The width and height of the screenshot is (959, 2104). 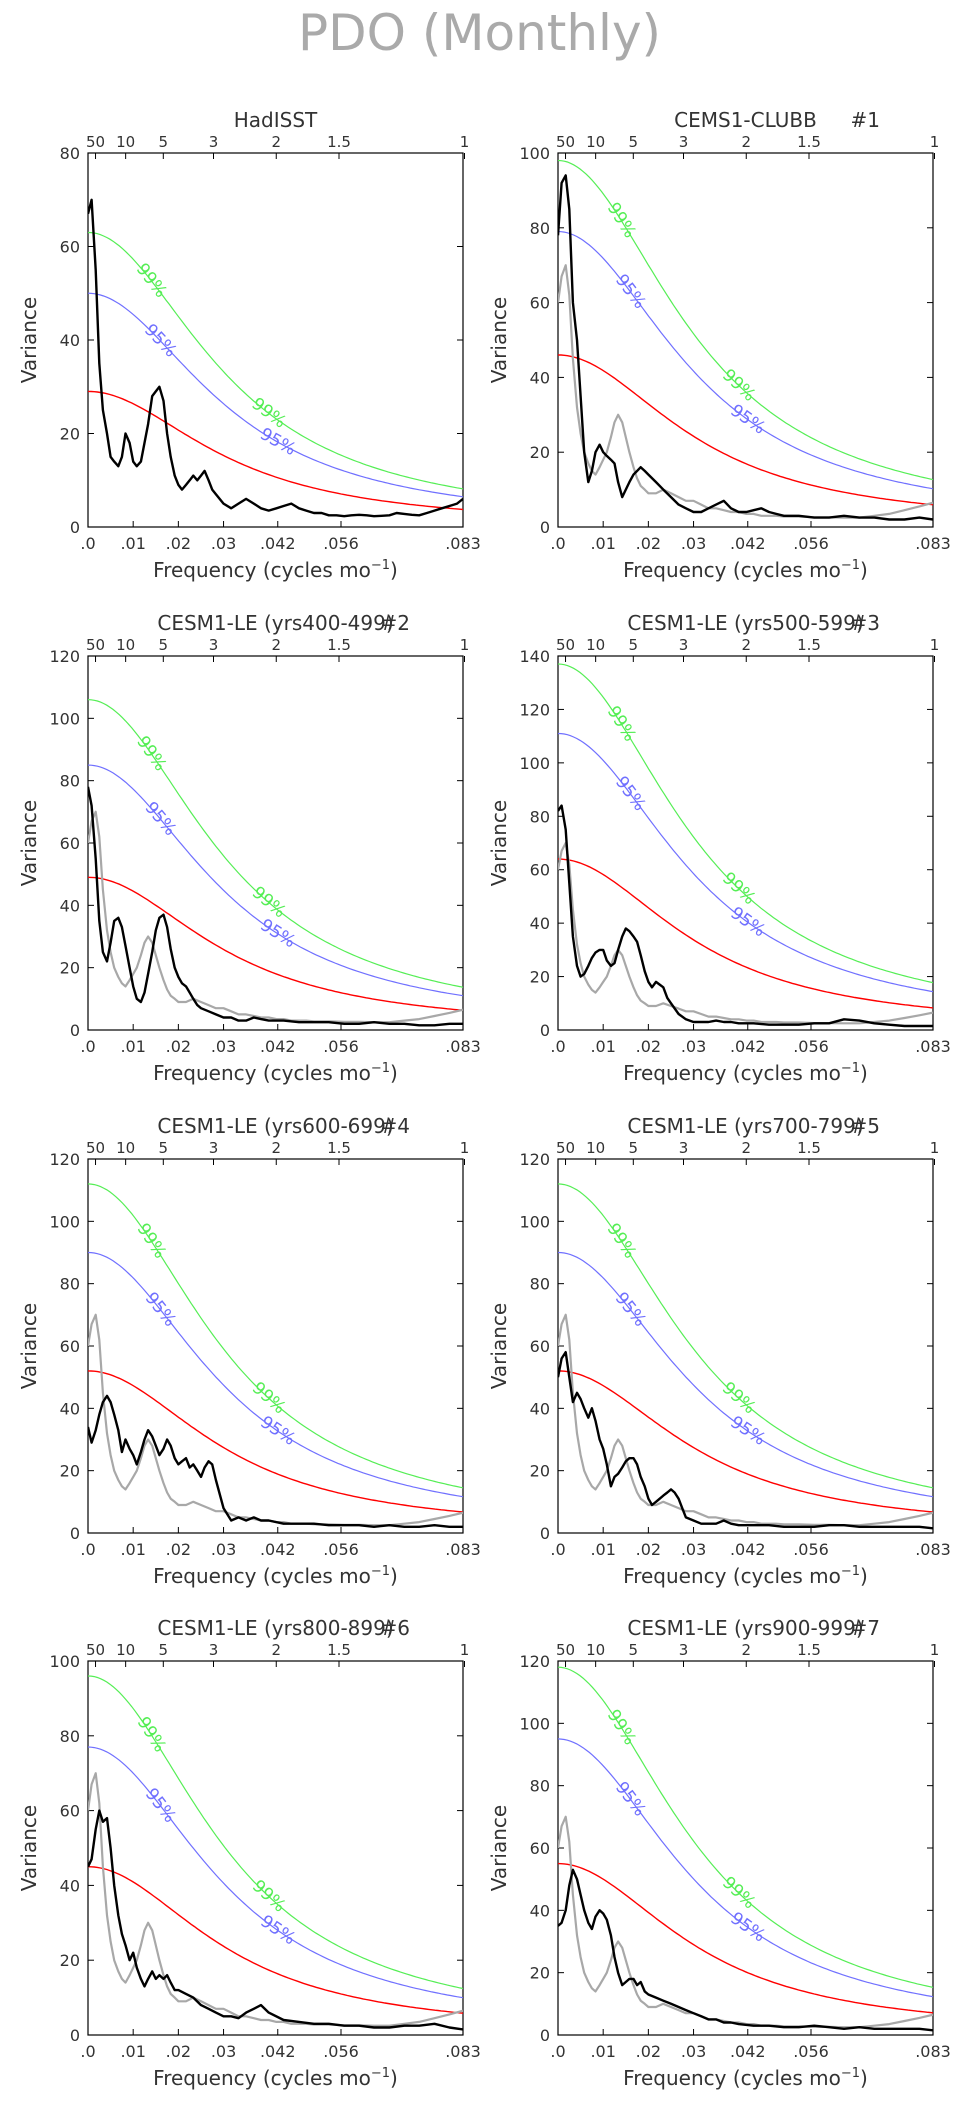 I want to click on panel-title: HadISST, so click(x=276, y=120).